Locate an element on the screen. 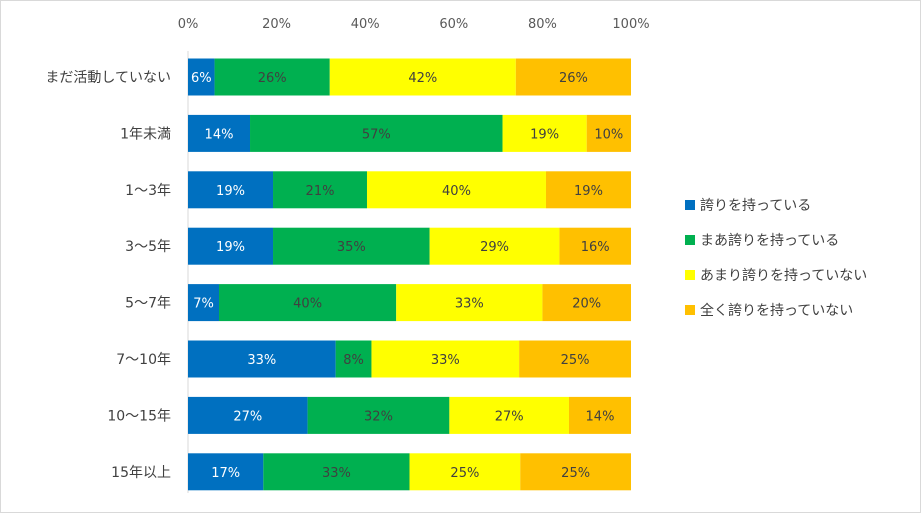  category-label: 1年未満 is located at coordinates (145, 134).